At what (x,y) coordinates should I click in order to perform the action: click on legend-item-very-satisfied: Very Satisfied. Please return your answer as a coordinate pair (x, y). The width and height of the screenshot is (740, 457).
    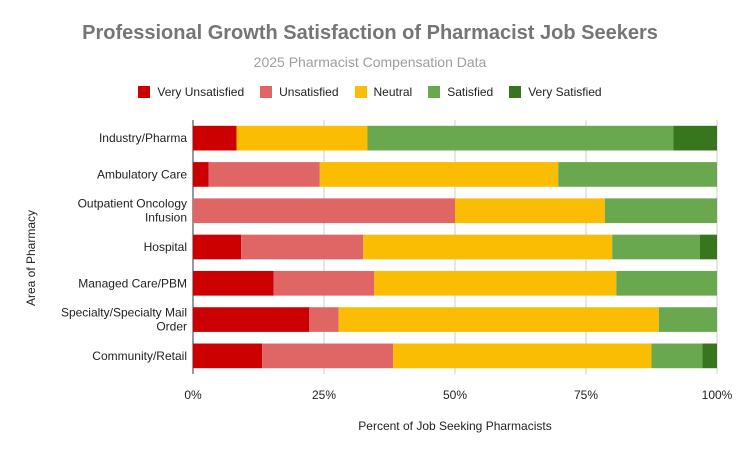
    Looking at the image, I should click on (555, 92).